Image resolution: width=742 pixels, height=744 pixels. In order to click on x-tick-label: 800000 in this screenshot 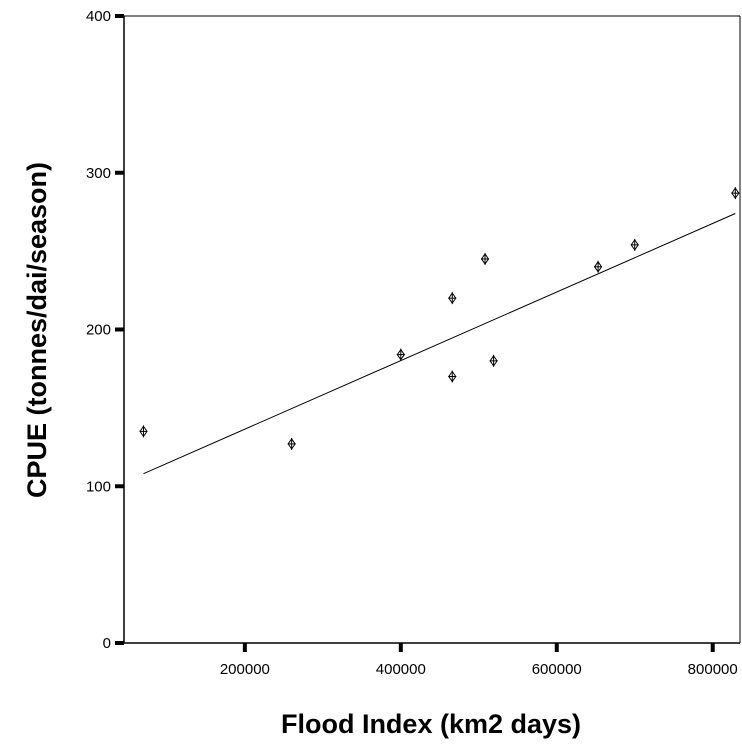, I will do `click(713, 669)`.